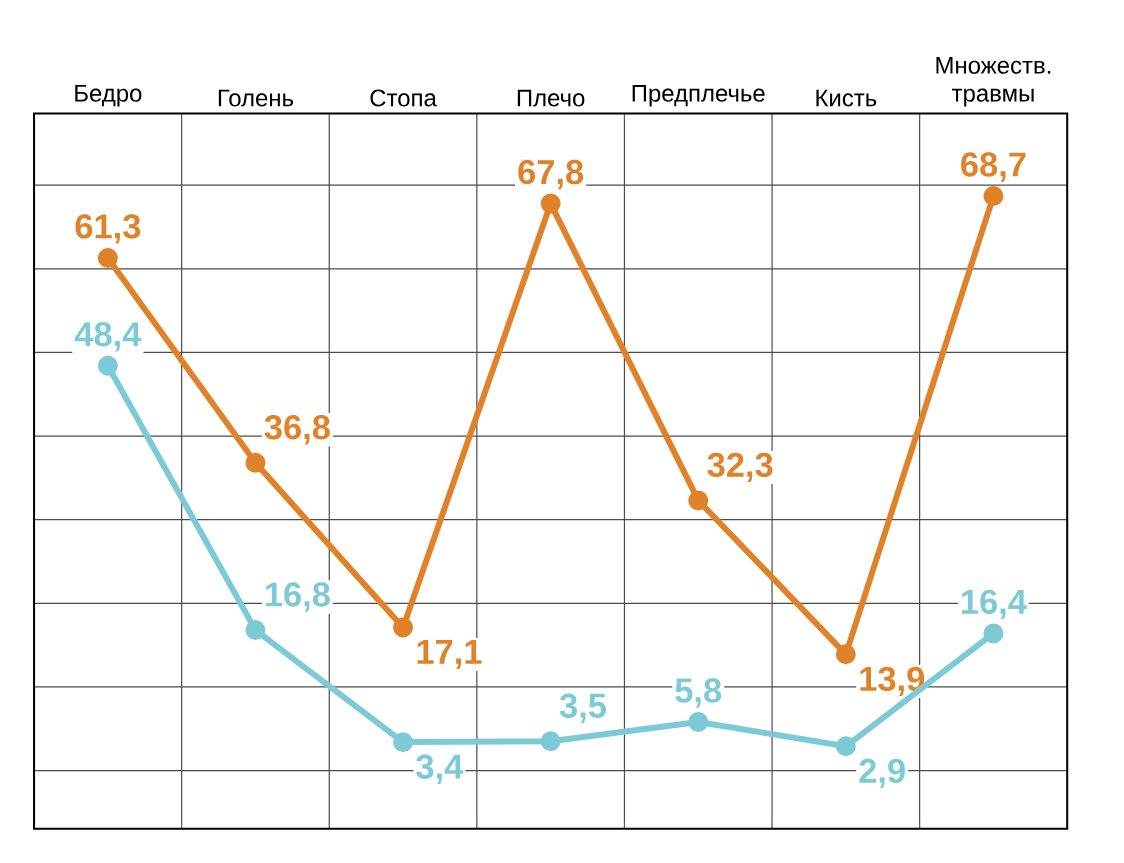 Image resolution: width=1124 pixels, height=863 pixels. I want to click on x-tick-label: Бедро, so click(108, 96).